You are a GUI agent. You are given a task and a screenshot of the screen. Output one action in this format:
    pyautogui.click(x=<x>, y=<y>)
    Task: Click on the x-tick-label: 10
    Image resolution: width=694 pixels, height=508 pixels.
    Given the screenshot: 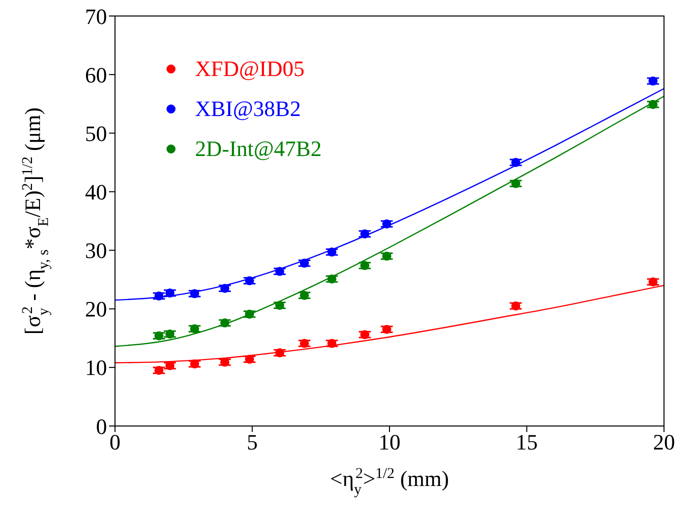 What is the action you would take?
    pyautogui.click(x=389, y=442)
    